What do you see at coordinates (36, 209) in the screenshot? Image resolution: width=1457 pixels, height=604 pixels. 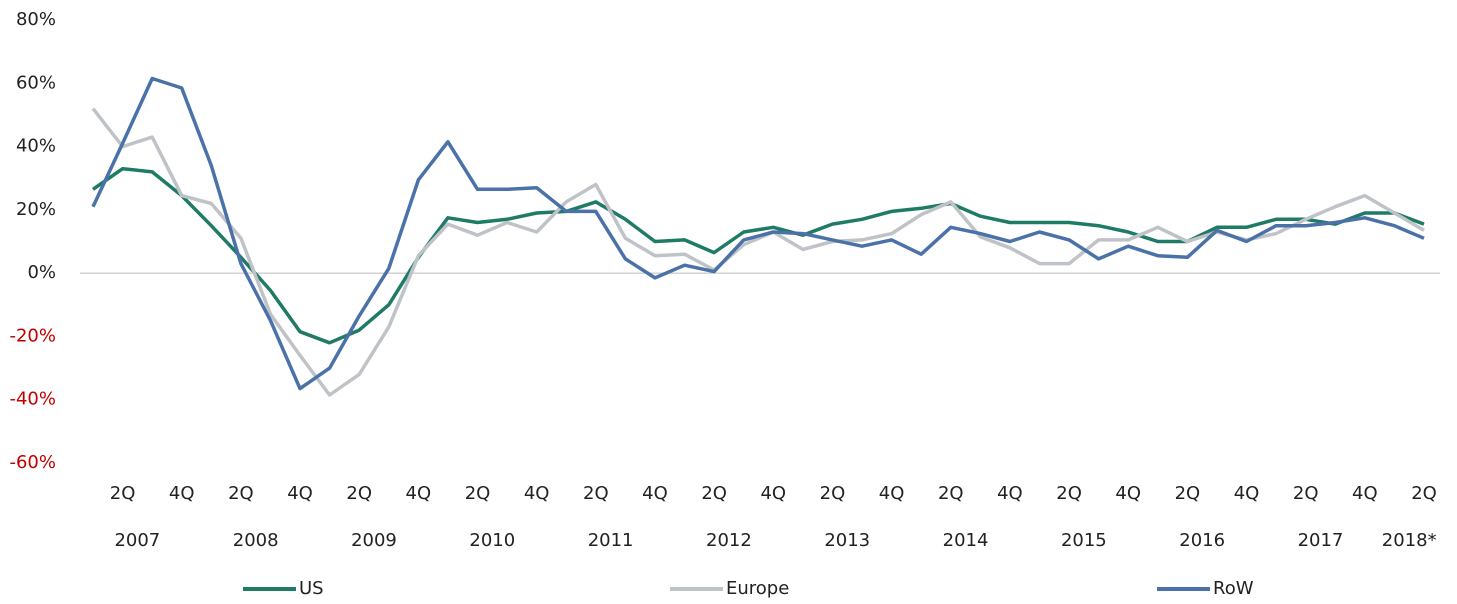 I see `y-tick-label: 20%` at bounding box center [36, 209].